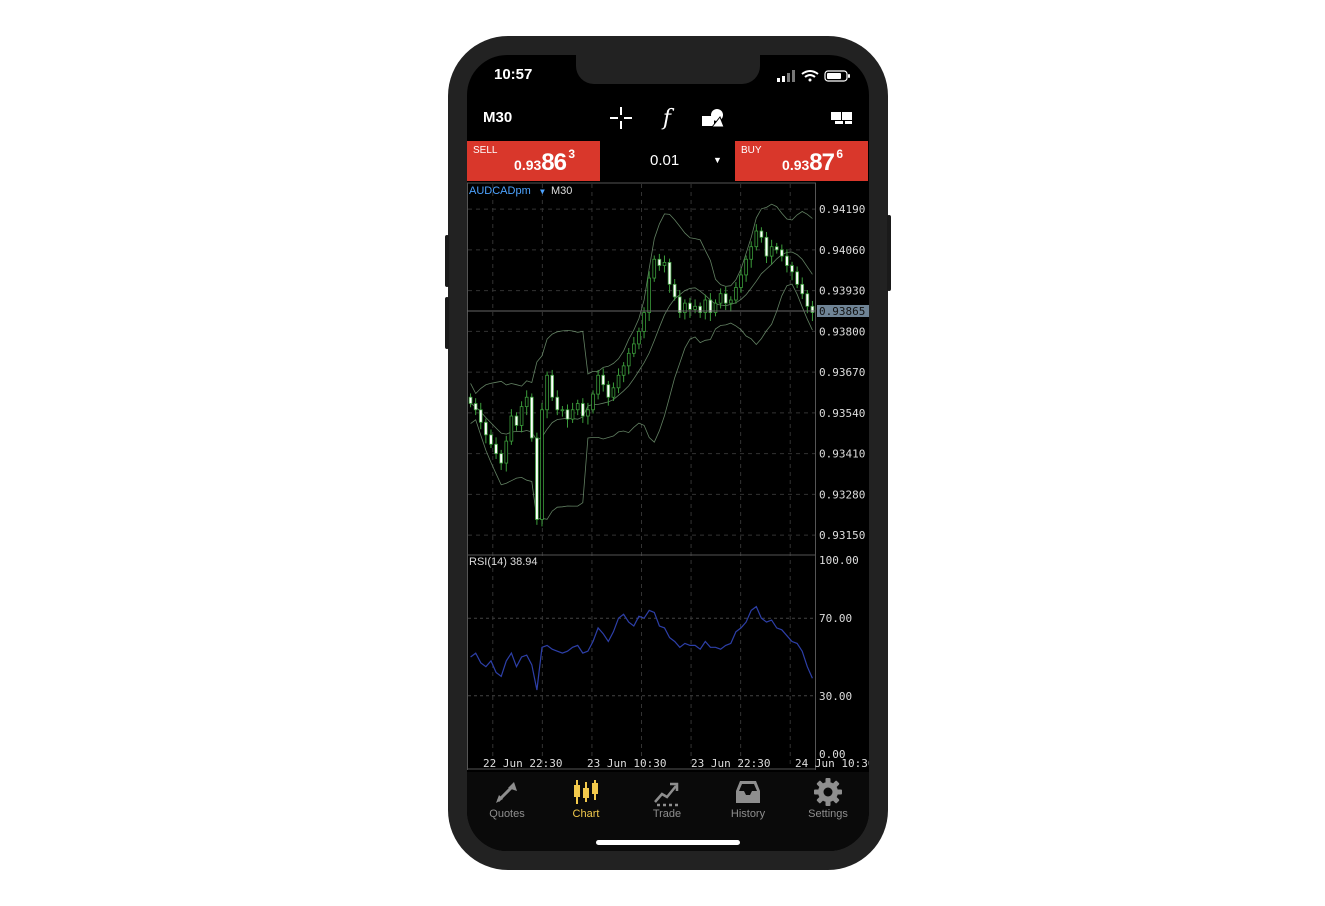 This screenshot has width=1325, height=906. I want to click on objects-icon, so click(713, 118).